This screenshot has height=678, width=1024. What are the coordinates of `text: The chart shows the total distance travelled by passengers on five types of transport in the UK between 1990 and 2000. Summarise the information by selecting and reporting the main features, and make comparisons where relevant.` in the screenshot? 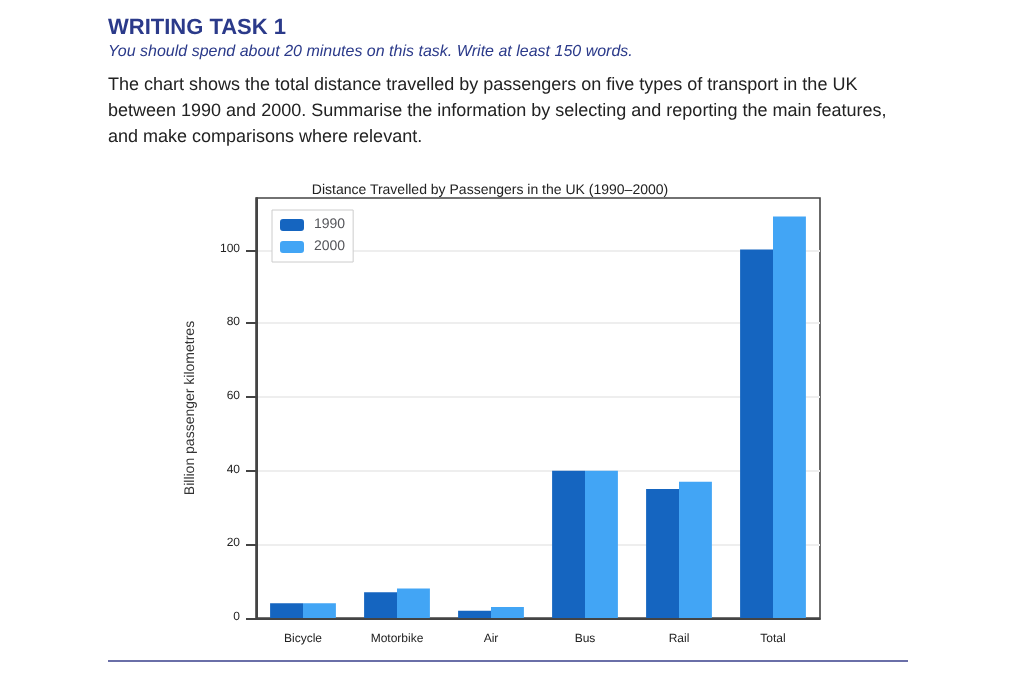 It's located at (498, 111).